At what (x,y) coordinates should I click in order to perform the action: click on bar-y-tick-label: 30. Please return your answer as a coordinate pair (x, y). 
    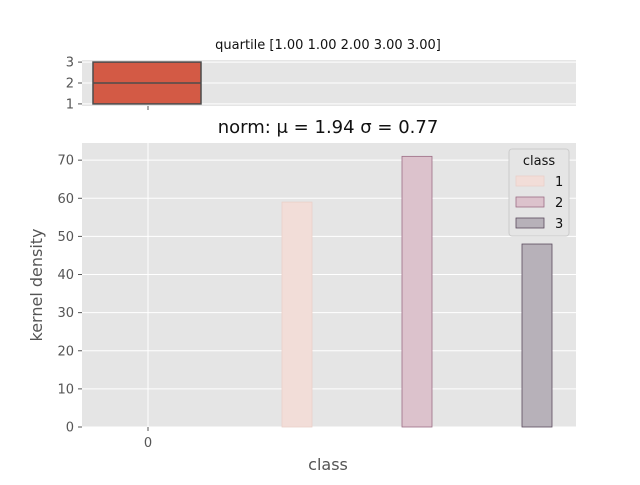
    Looking at the image, I should click on (65, 313).